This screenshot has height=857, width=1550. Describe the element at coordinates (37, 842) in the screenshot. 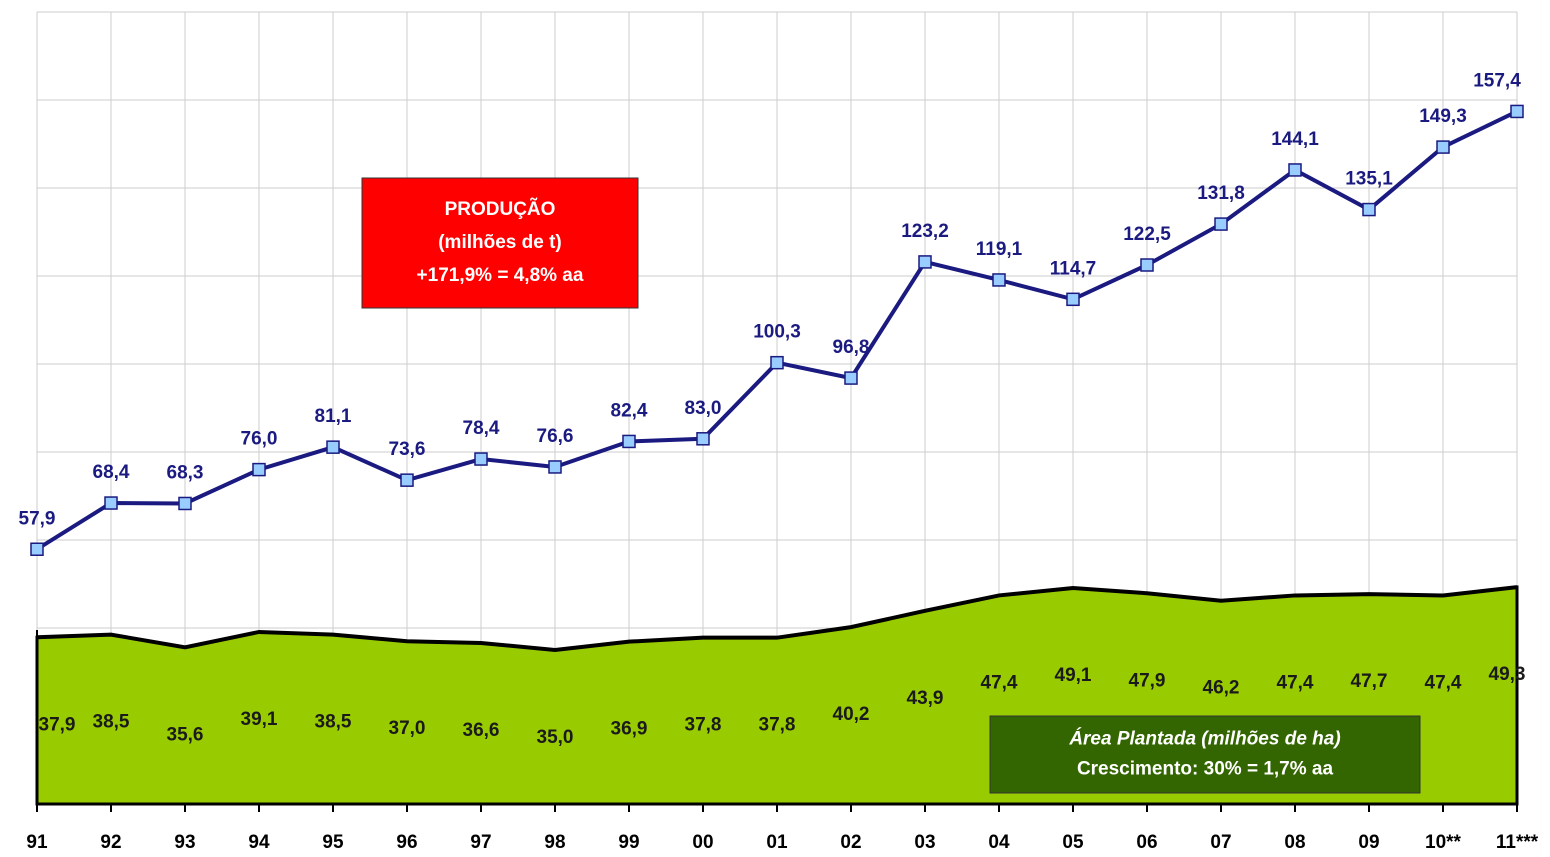

I see `x-tick-label: 91` at that location.